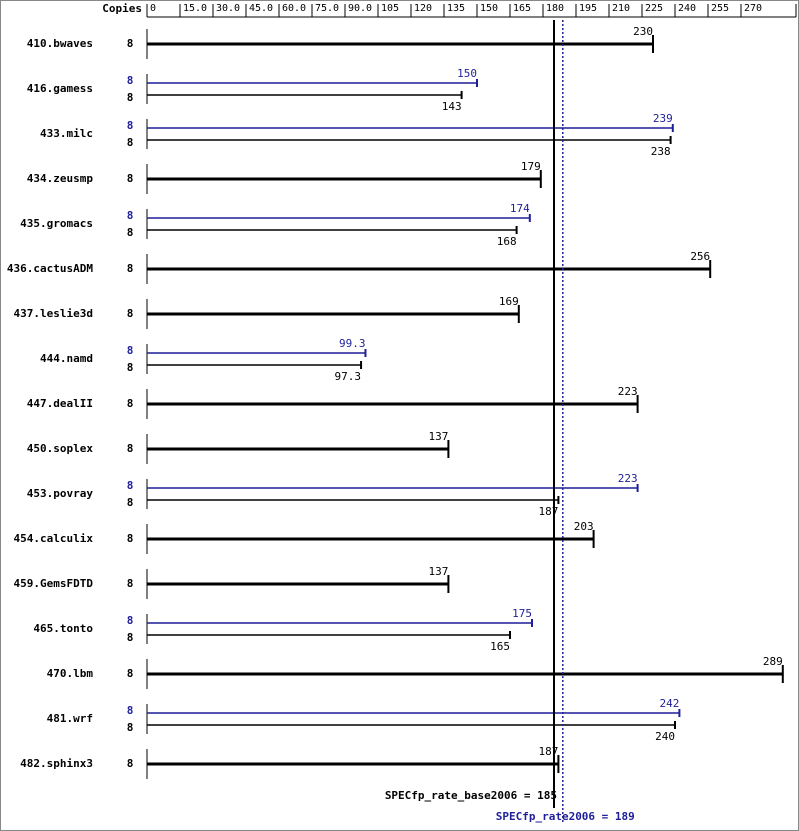 The height and width of the screenshot is (831, 799). What do you see at coordinates (228, 8) in the screenshot?
I see `x-tick-label: 30.0` at bounding box center [228, 8].